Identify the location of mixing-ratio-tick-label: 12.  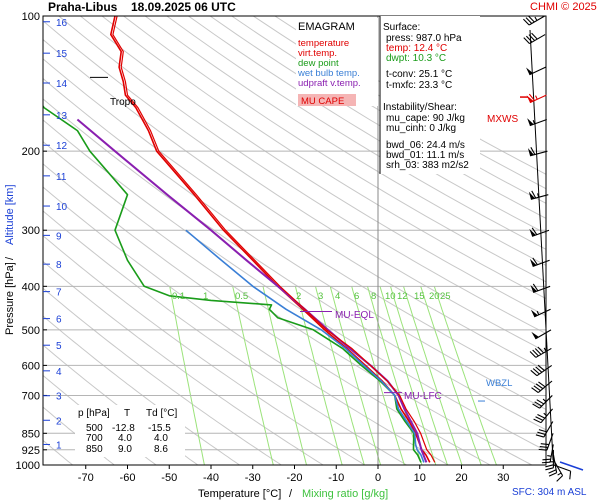
(402, 296).